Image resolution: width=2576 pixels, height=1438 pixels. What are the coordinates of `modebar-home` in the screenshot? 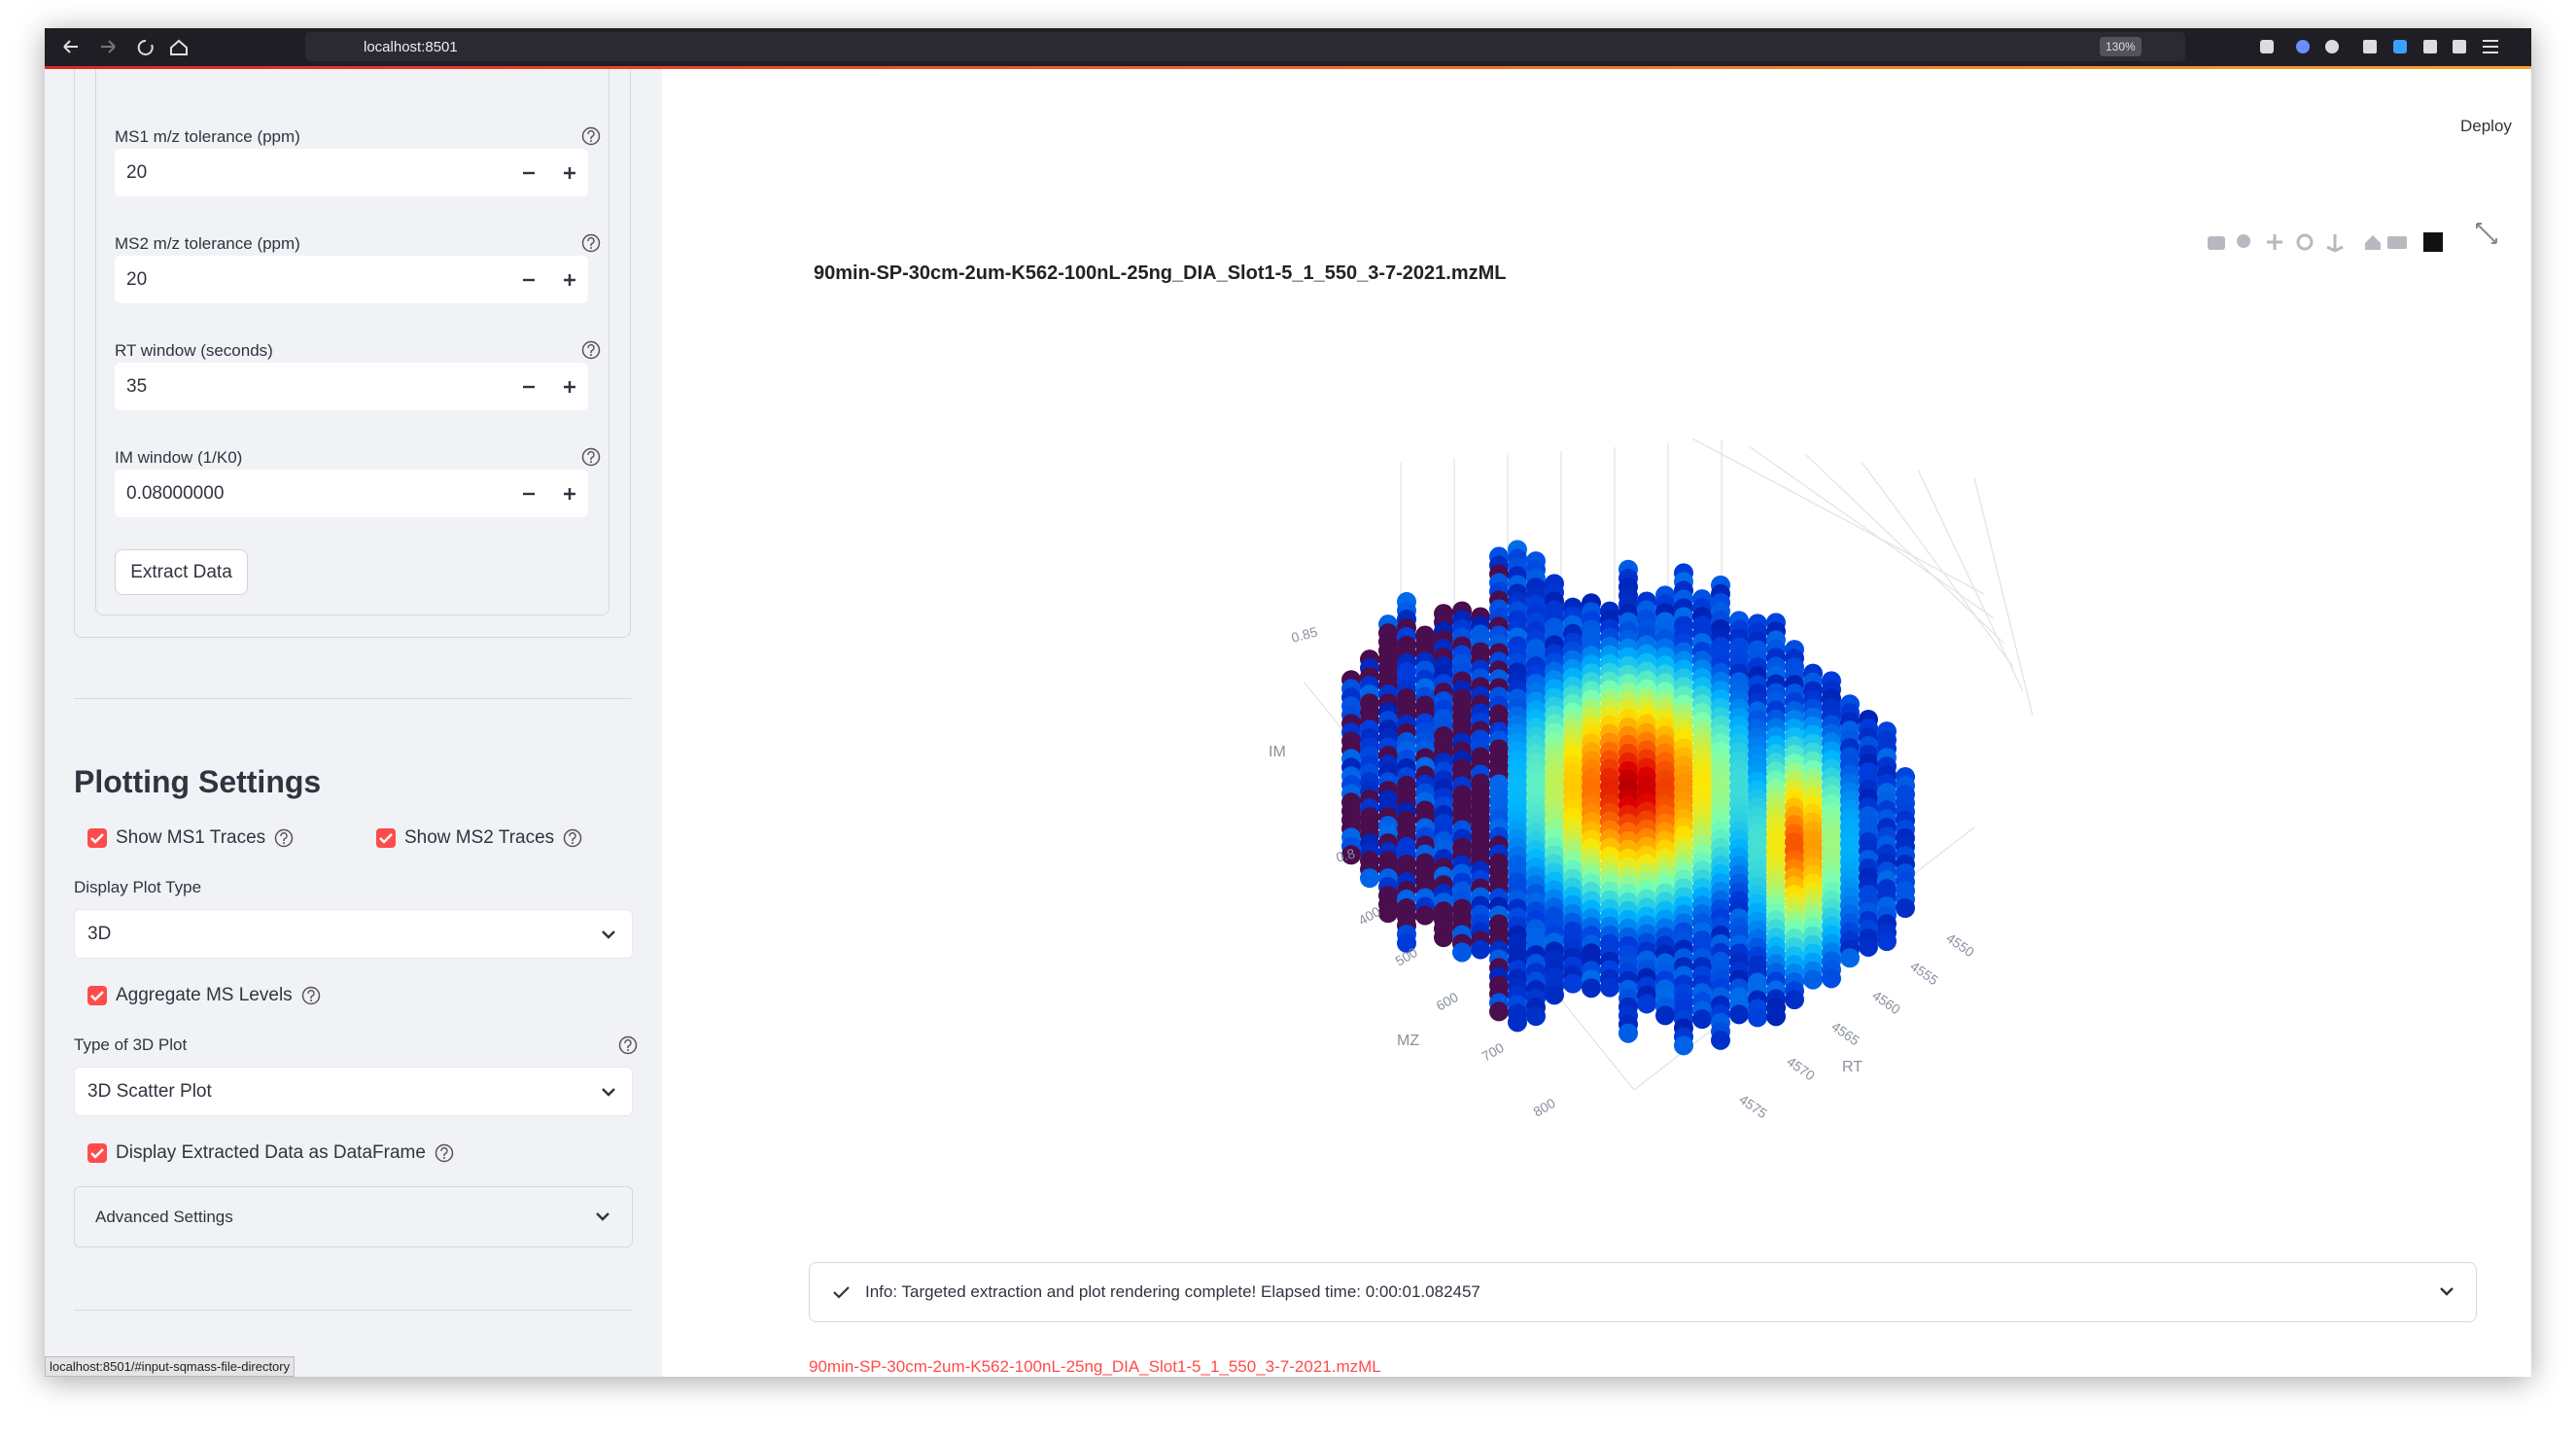 It's located at (2373, 242).